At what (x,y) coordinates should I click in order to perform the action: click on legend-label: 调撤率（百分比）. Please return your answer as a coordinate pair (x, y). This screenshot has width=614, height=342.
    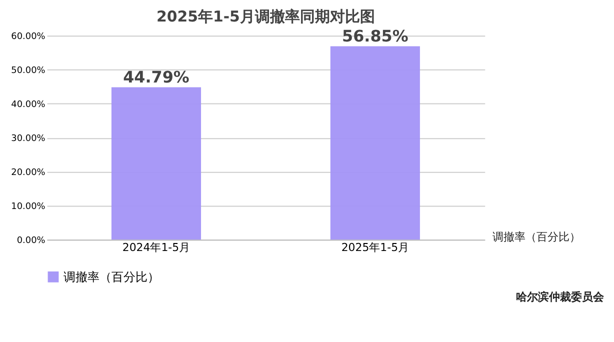
    Looking at the image, I should click on (112, 277).